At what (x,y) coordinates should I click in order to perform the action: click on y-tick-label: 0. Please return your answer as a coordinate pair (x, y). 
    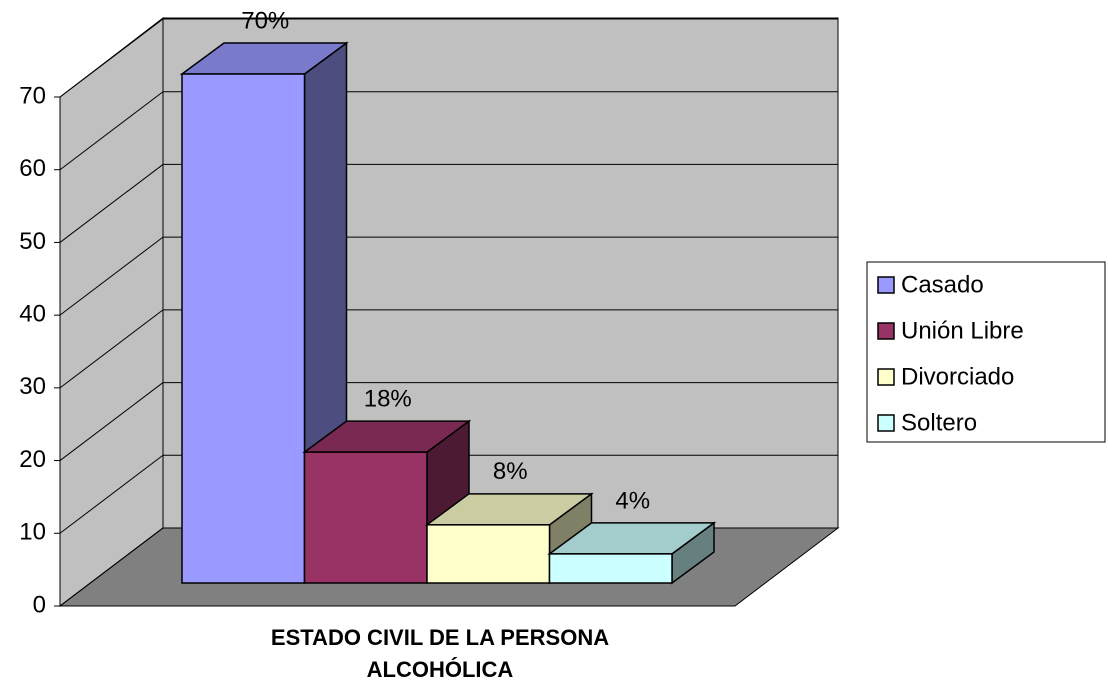
    Looking at the image, I should click on (39, 604).